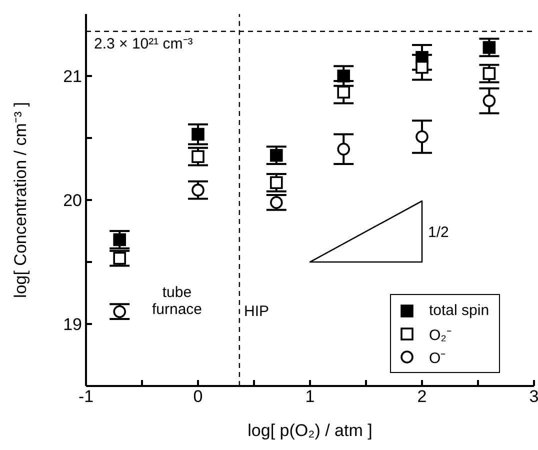  I want to click on legend-label: total spin, so click(459, 310).